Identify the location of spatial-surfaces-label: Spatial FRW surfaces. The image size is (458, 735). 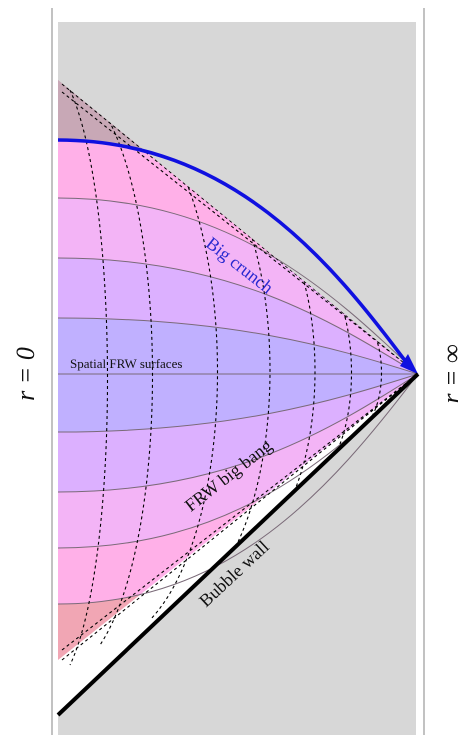
(126, 363).